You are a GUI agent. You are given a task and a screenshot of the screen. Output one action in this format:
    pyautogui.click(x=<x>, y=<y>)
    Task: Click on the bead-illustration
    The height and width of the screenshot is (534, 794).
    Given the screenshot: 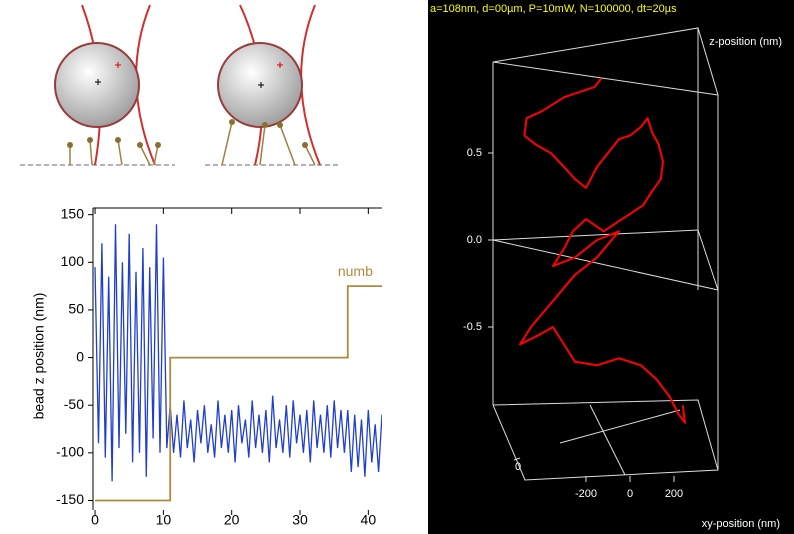 What is the action you would take?
    pyautogui.click(x=180, y=85)
    